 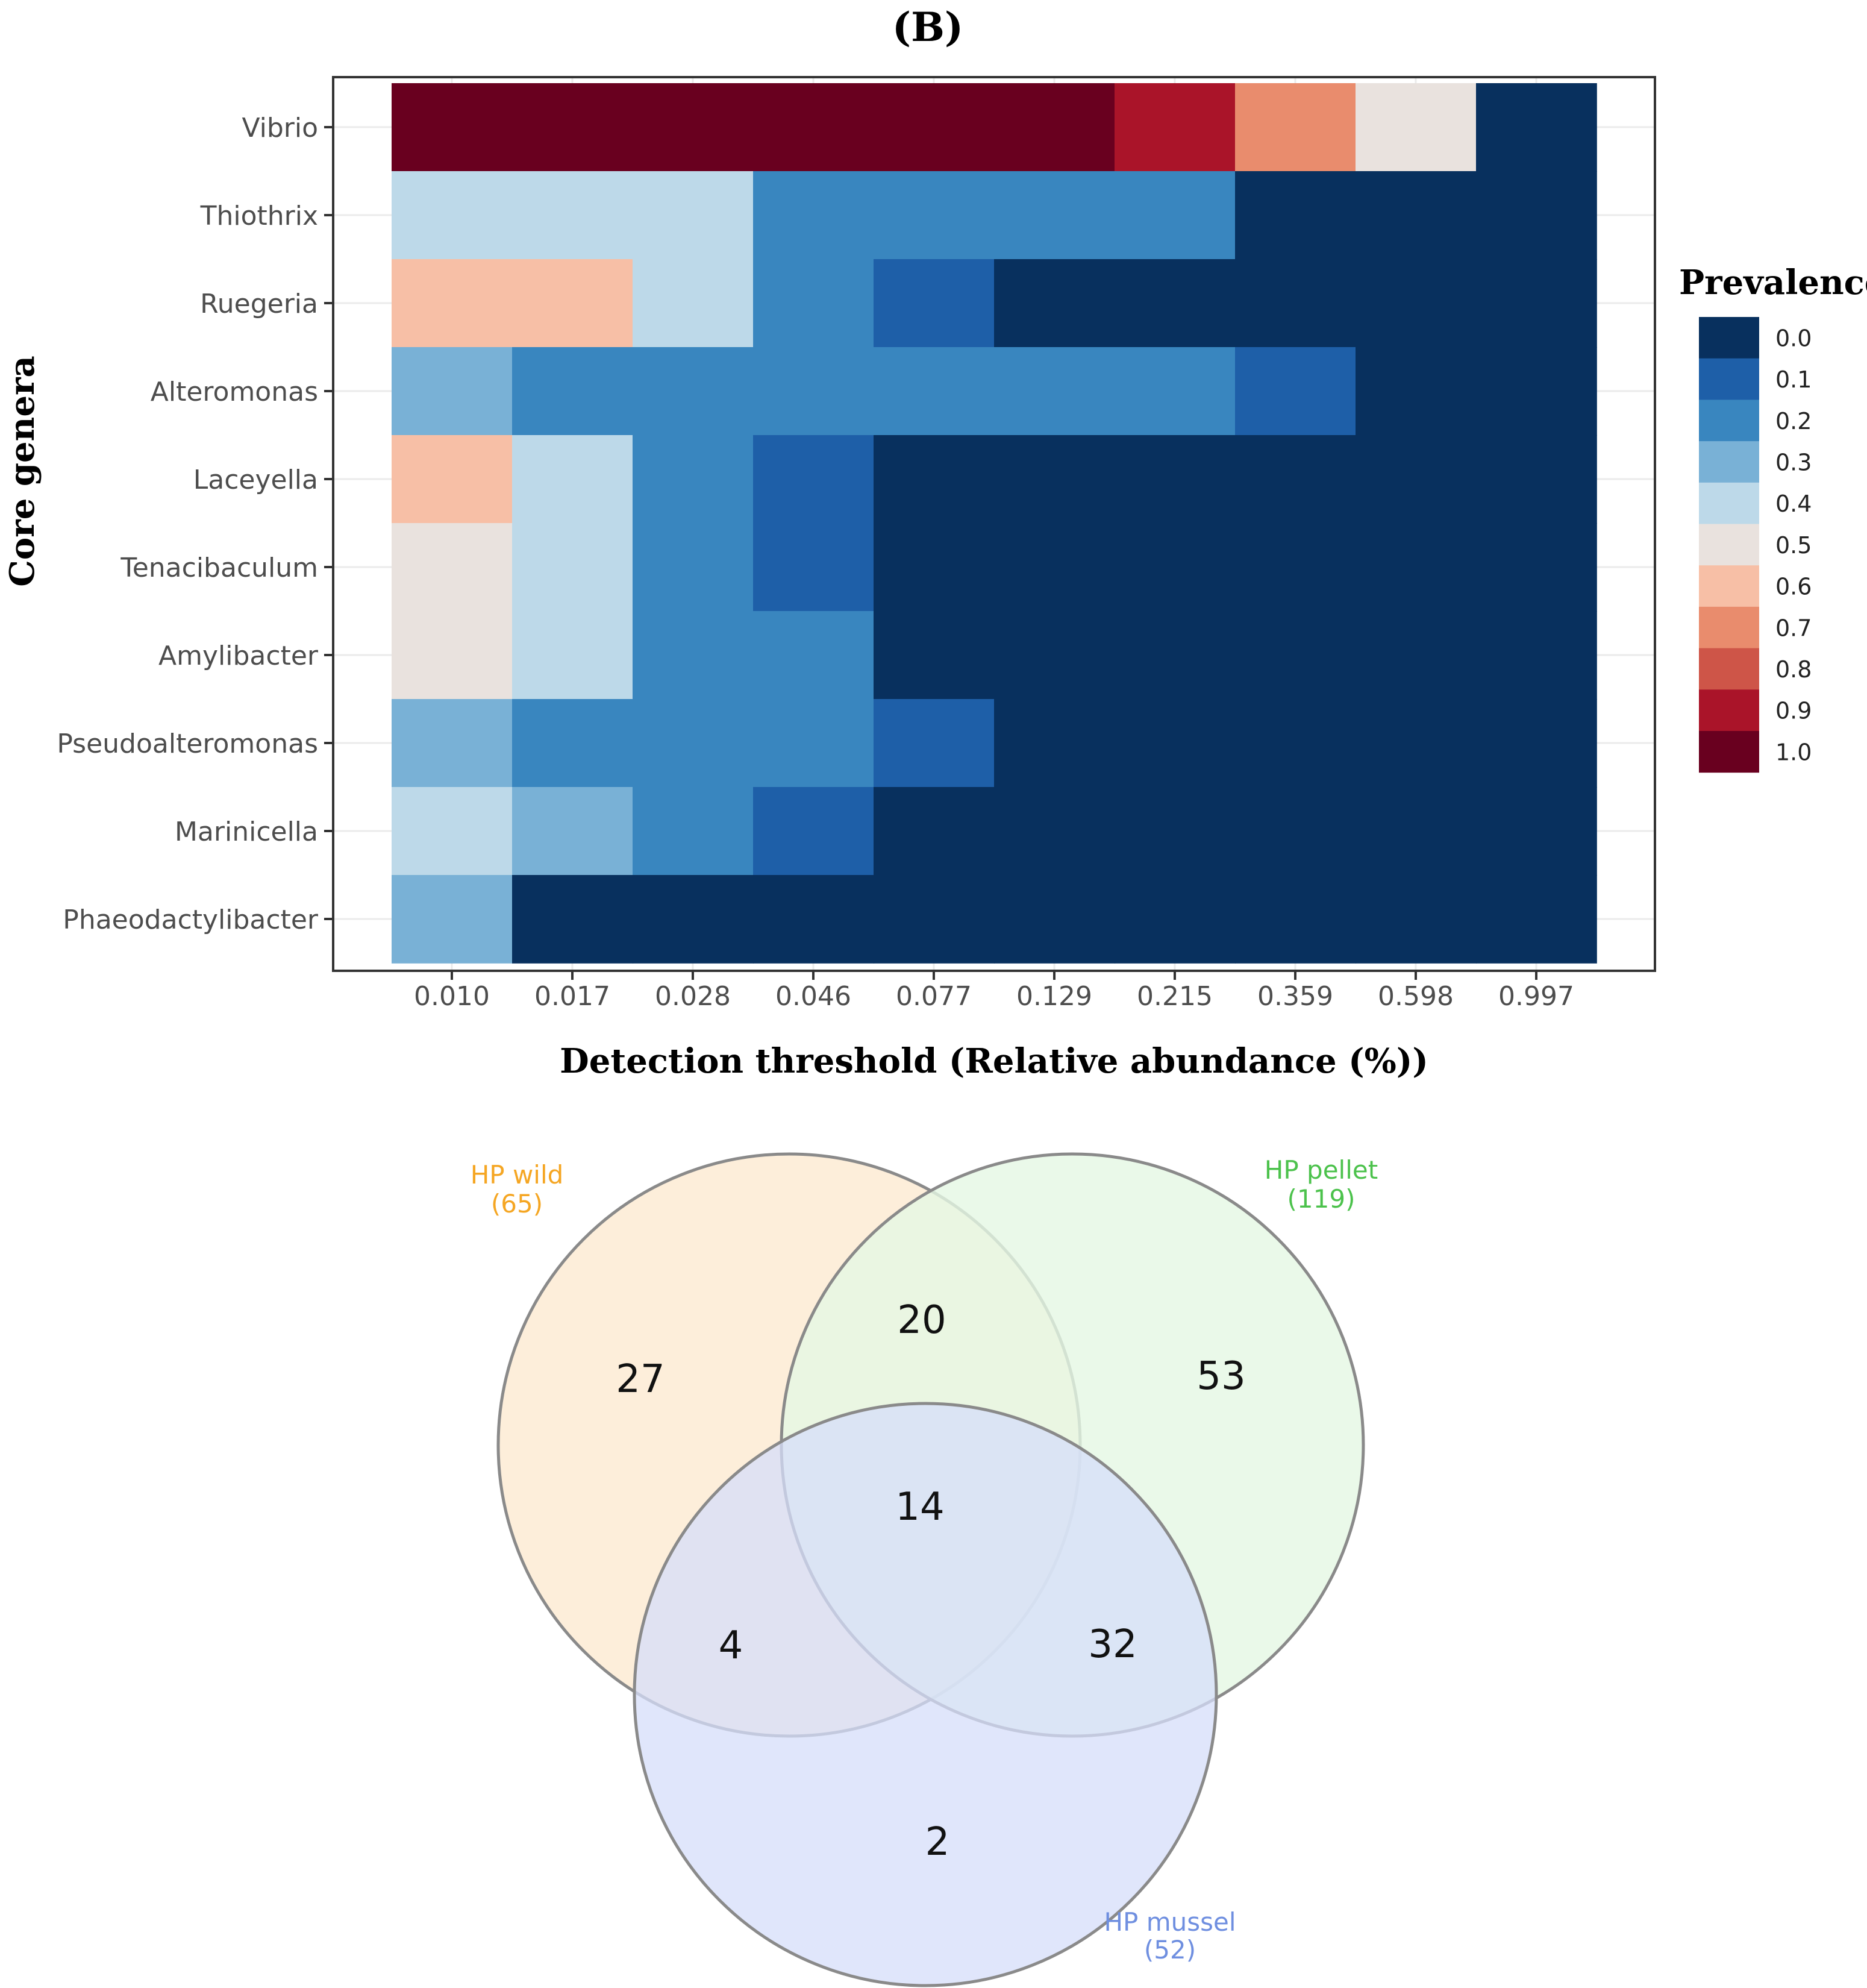 I want to click on y-tick-label: Ruegeria, so click(x=259, y=304).